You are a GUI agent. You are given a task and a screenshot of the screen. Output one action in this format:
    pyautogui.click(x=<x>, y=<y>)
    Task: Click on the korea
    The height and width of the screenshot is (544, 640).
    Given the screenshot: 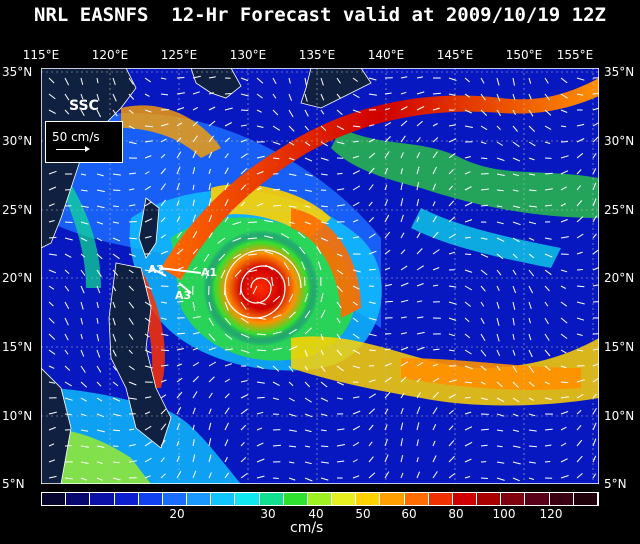 What is the action you would take?
    pyautogui.click(x=216, y=83)
    